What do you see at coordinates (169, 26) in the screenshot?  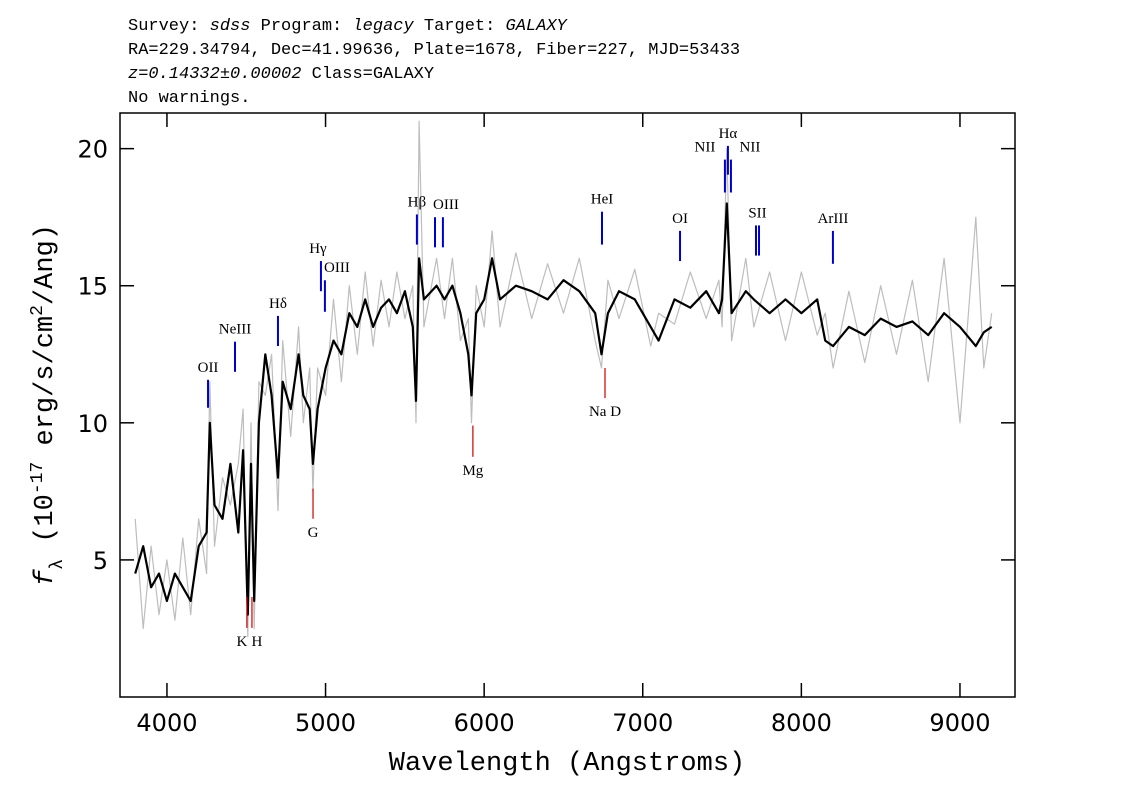 I see `header-text: Survey:` at bounding box center [169, 26].